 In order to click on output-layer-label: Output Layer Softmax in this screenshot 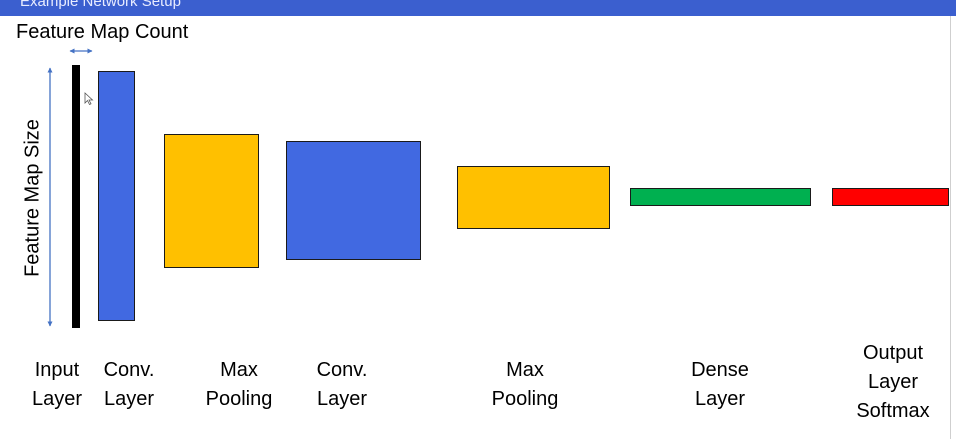, I will do `click(893, 382)`.